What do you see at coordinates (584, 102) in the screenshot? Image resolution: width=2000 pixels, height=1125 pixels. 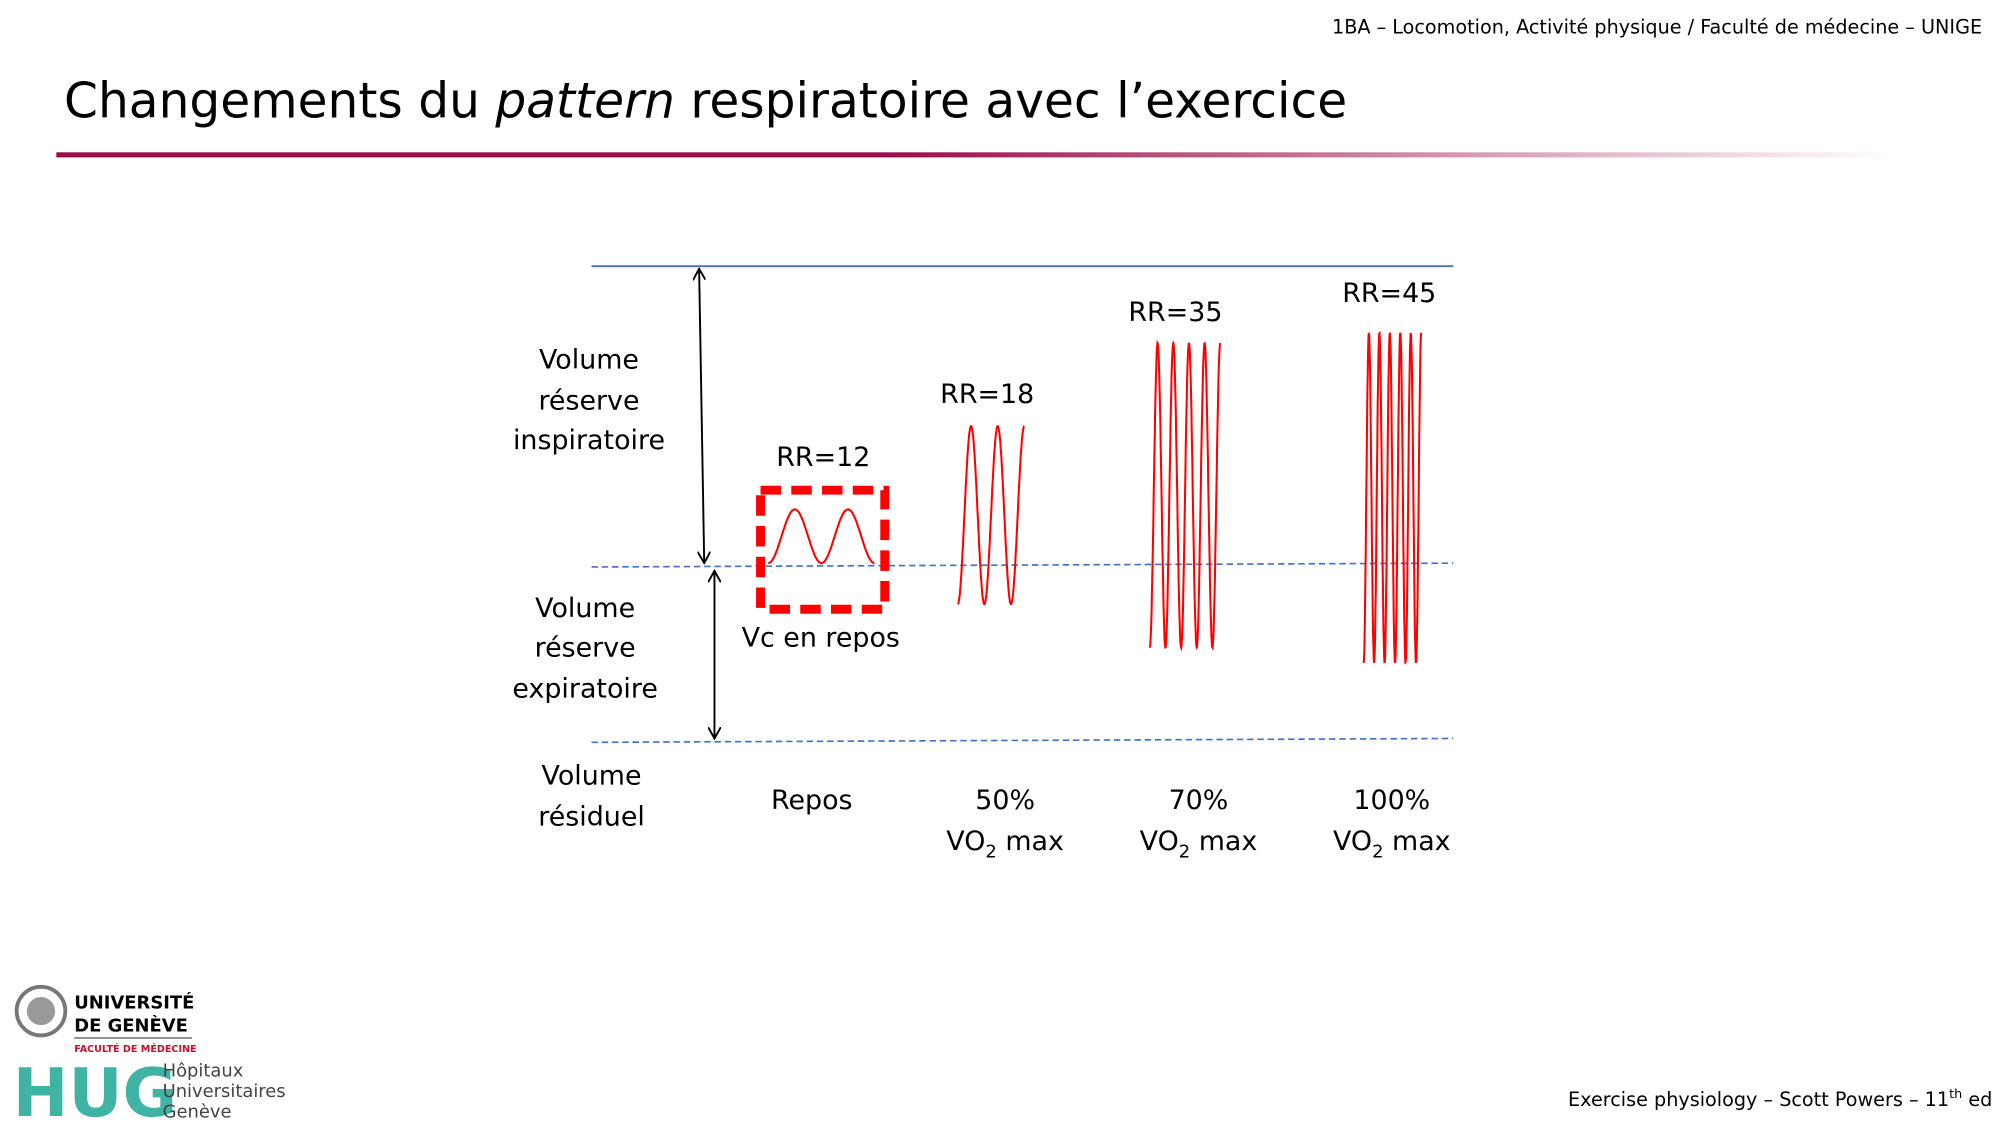 I see `title-italic: pattern` at bounding box center [584, 102].